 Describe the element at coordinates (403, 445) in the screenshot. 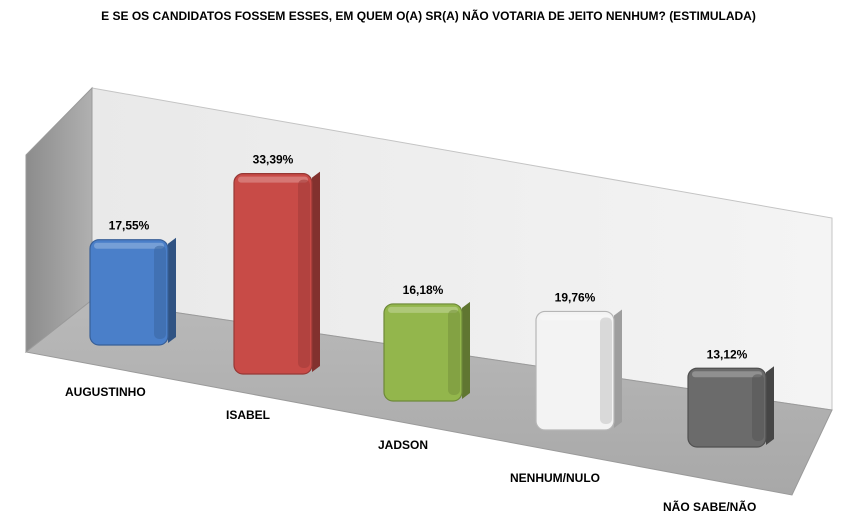

I see `category-label: JADSON` at that location.